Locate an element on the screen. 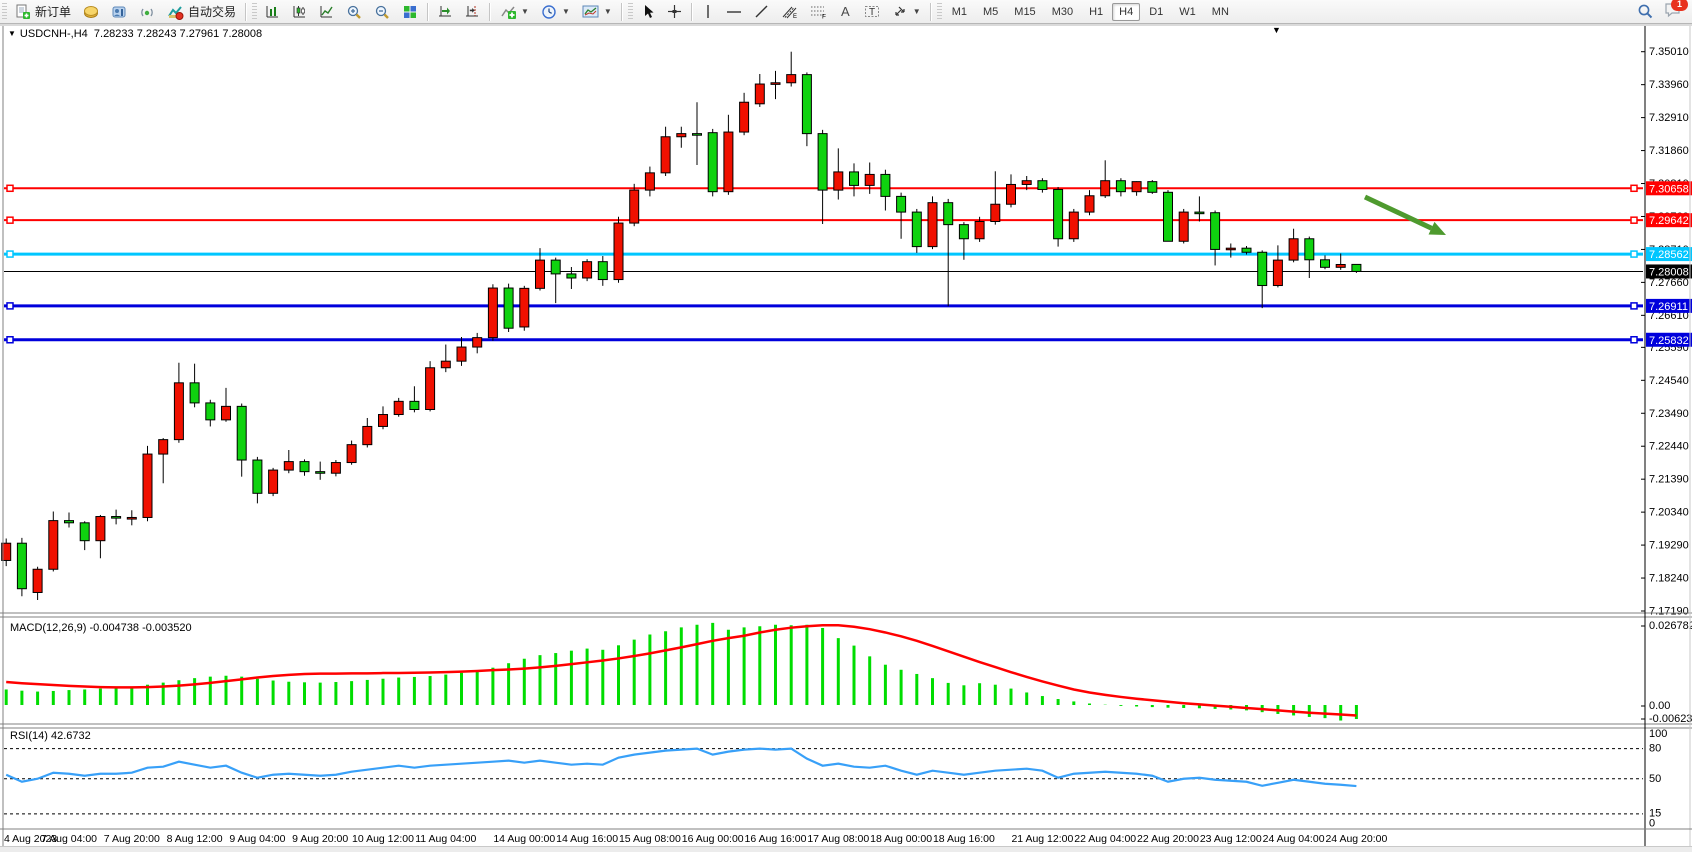 The height and width of the screenshot is (852, 1692). auto-trading-label: 自动交易 is located at coordinates (212, 12).